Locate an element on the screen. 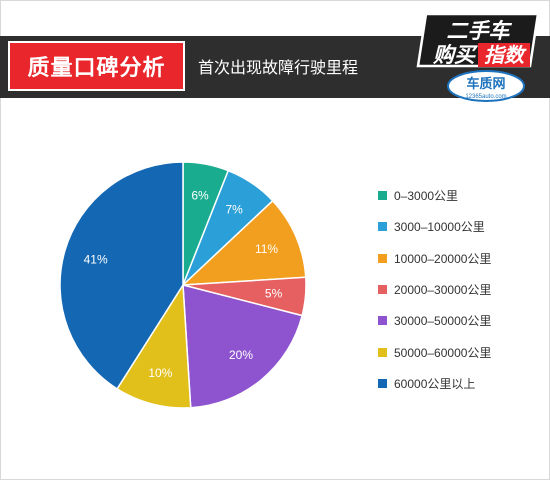  logo-brand: 车质网 is located at coordinates (485, 84).